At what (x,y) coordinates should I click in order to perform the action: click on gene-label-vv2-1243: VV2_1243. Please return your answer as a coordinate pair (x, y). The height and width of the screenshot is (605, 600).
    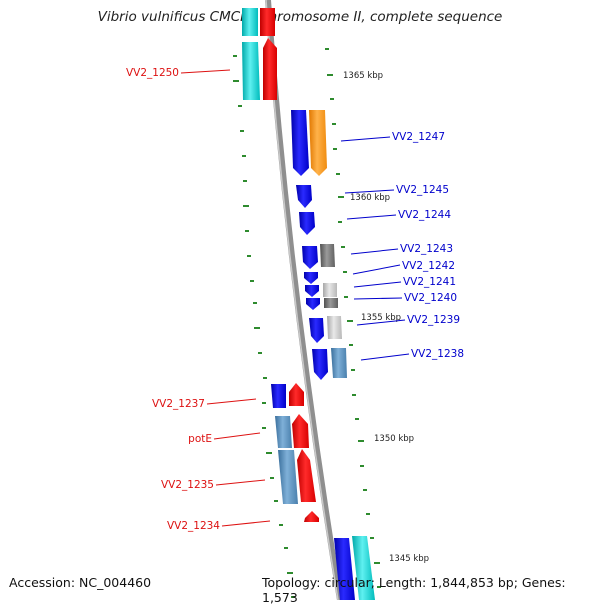
    Looking at the image, I should click on (426, 249).